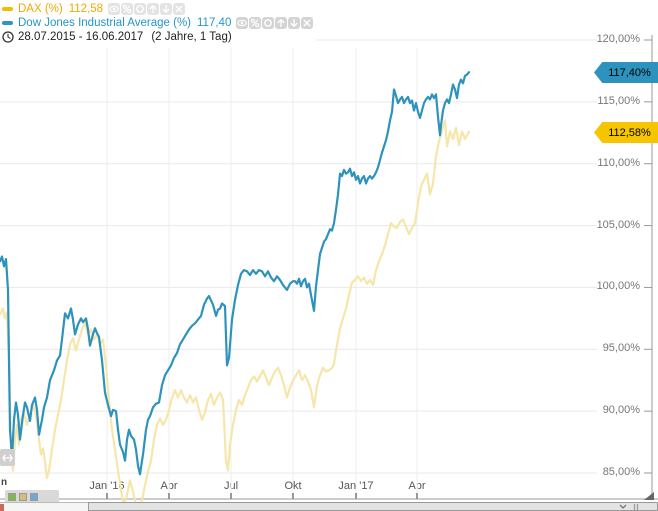 The width and height of the screenshot is (658, 511). I want to click on time-scrollbar-thumb, so click(373, 506).